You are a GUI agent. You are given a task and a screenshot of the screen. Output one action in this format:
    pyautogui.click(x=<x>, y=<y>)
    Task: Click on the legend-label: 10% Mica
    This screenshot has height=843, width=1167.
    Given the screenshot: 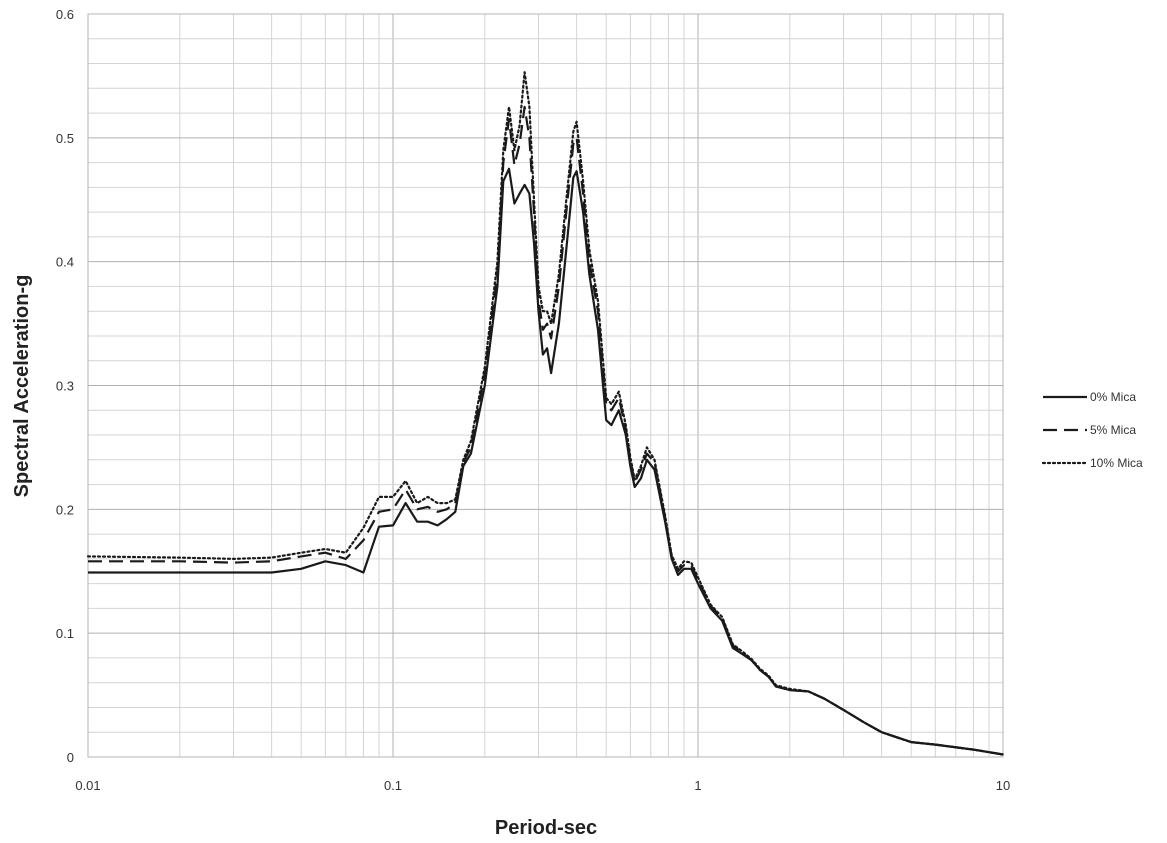 What is the action you would take?
    pyautogui.click(x=1116, y=463)
    